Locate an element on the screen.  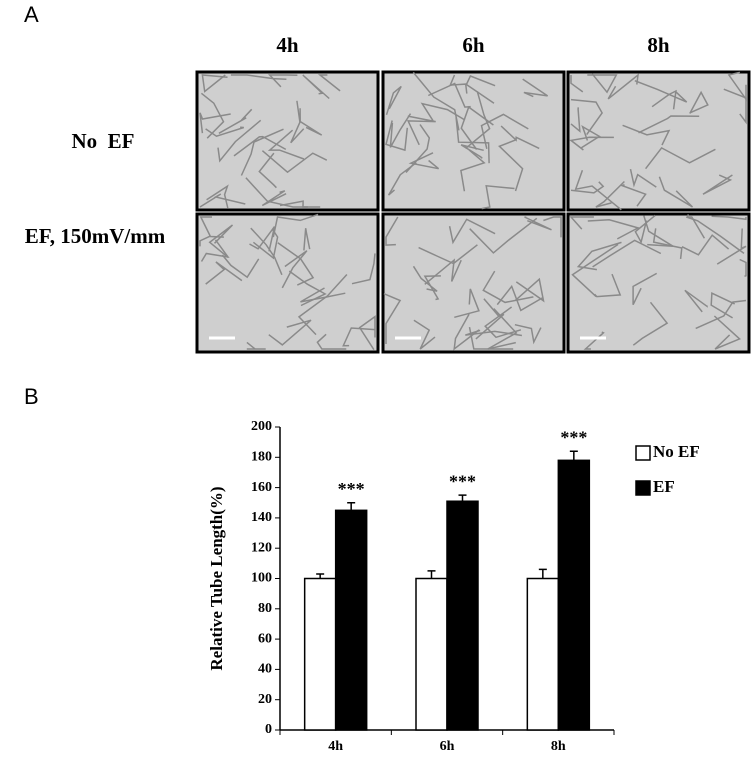
panel-label: B is located at coordinates (31, 396).